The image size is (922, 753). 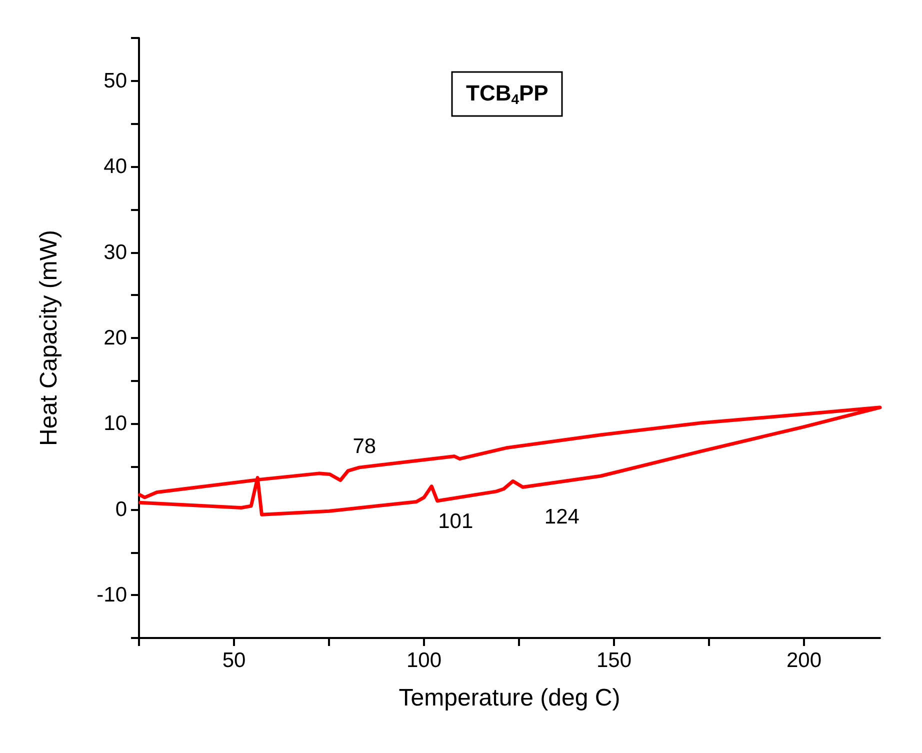 I want to click on x-tick-label: 100, so click(x=424, y=660).